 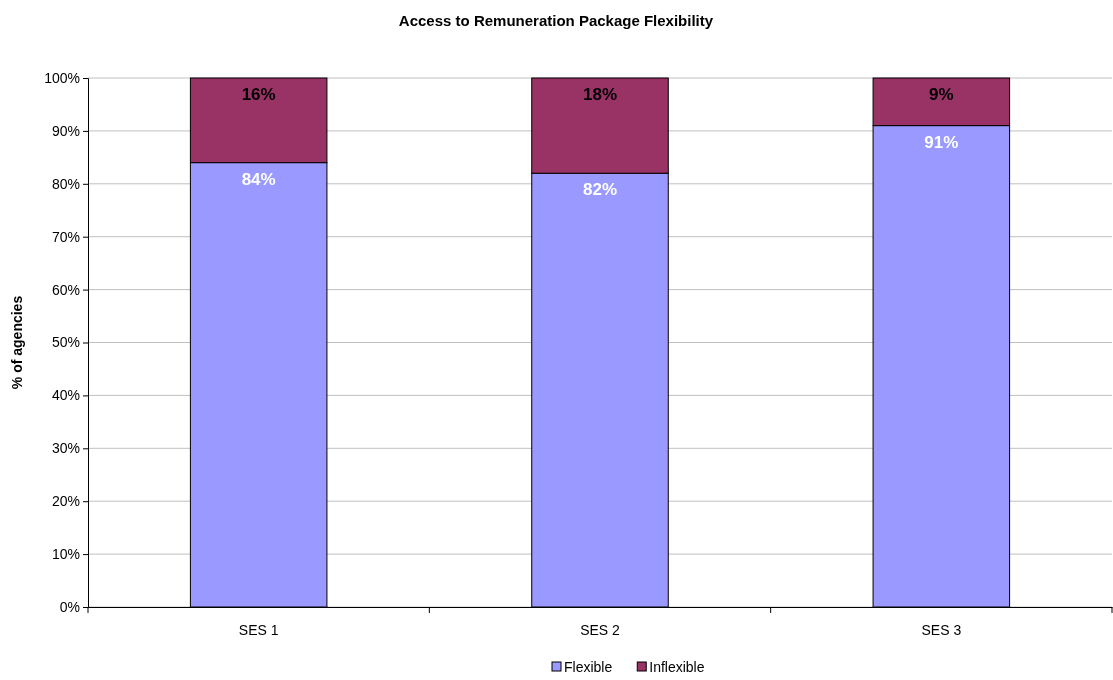 I want to click on chart-title: Access to Remuneration Package Flexibility, so click(x=556, y=20).